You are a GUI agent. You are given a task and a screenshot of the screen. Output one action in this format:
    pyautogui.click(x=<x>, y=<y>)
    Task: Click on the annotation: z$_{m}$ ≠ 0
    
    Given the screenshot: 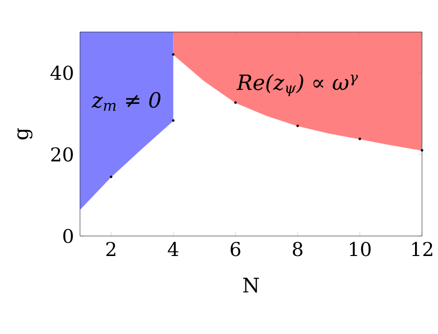 What is the action you would take?
    pyautogui.click(x=126, y=101)
    